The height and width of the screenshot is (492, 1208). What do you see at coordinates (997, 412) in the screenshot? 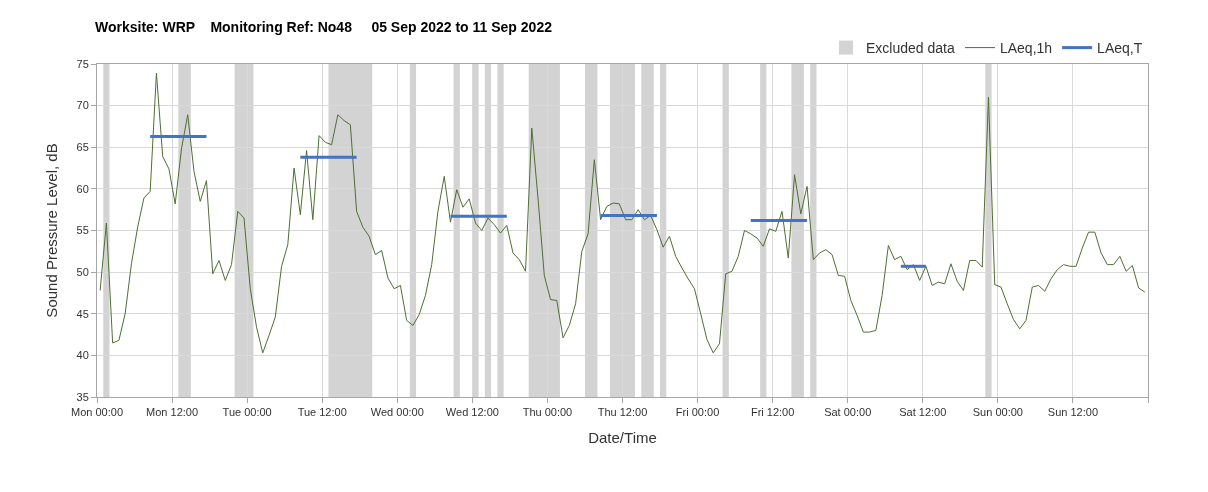
I see `x-tick-label: Sun 00:00` at bounding box center [997, 412].